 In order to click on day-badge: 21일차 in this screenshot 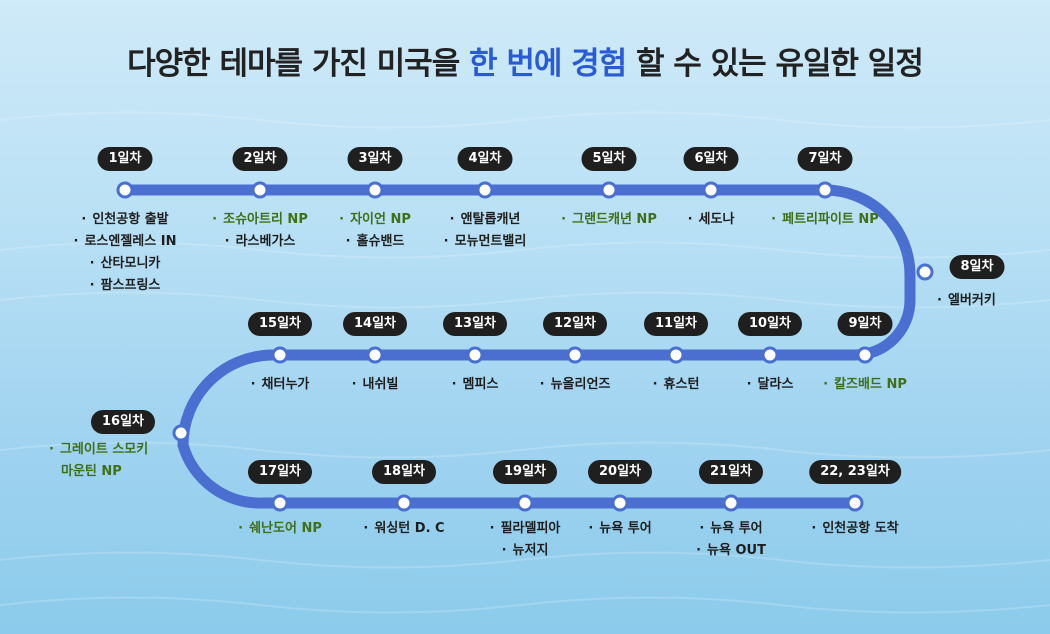, I will do `click(731, 472)`.